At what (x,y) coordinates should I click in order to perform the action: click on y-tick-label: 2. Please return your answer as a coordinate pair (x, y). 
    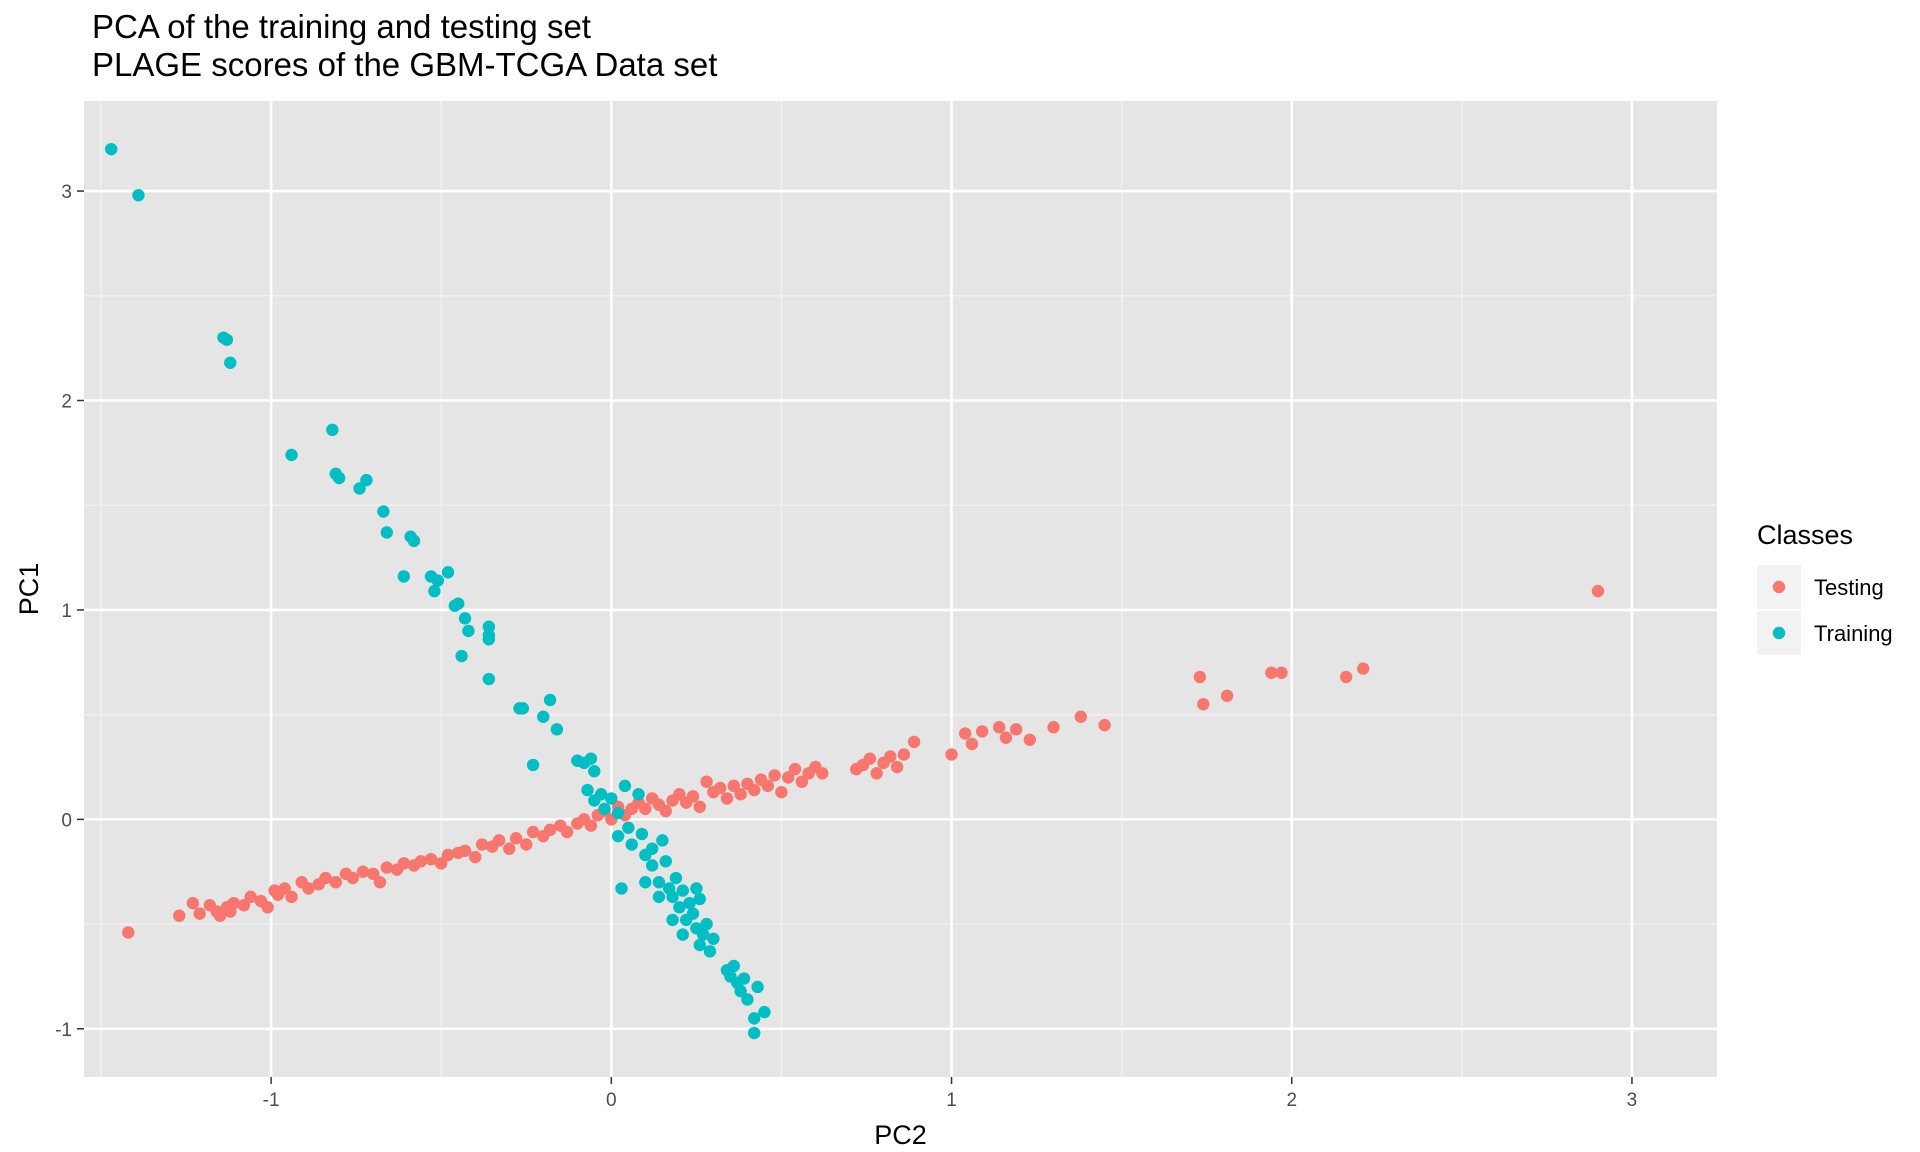
    Looking at the image, I should click on (66, 402).